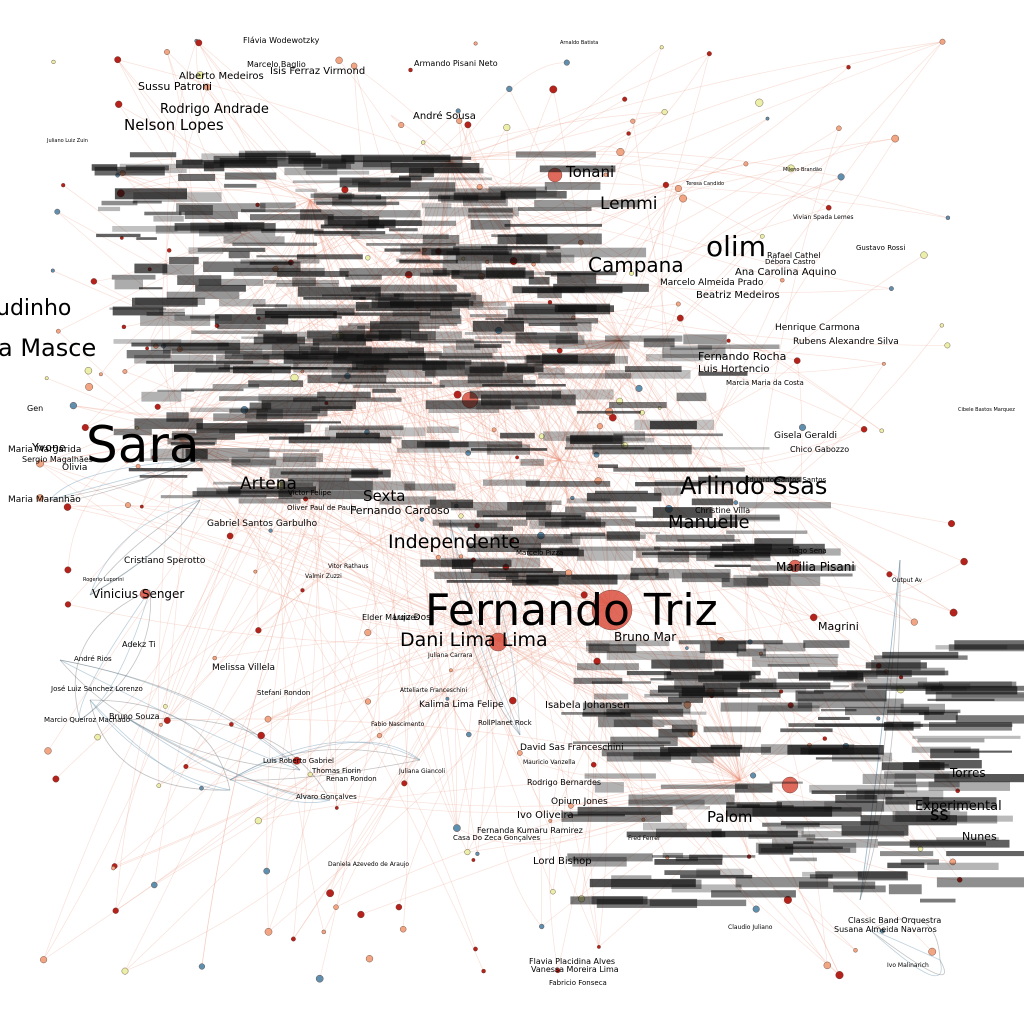  I want to click on node-label-sergio: Sergio Magalhães, so click(57, 459).